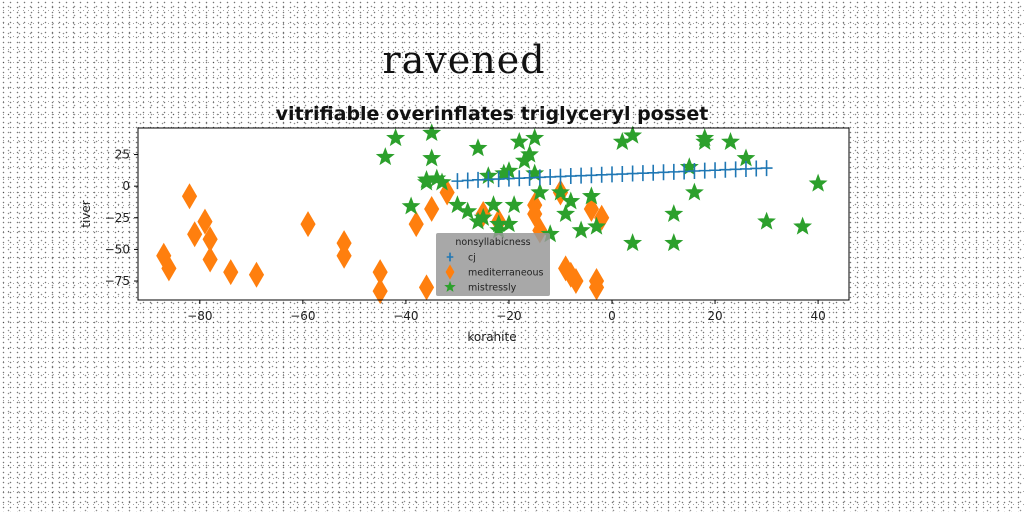 This screenshot has width=1024, height=512. I want to click on legend-entry: cj, so click(472, 258).